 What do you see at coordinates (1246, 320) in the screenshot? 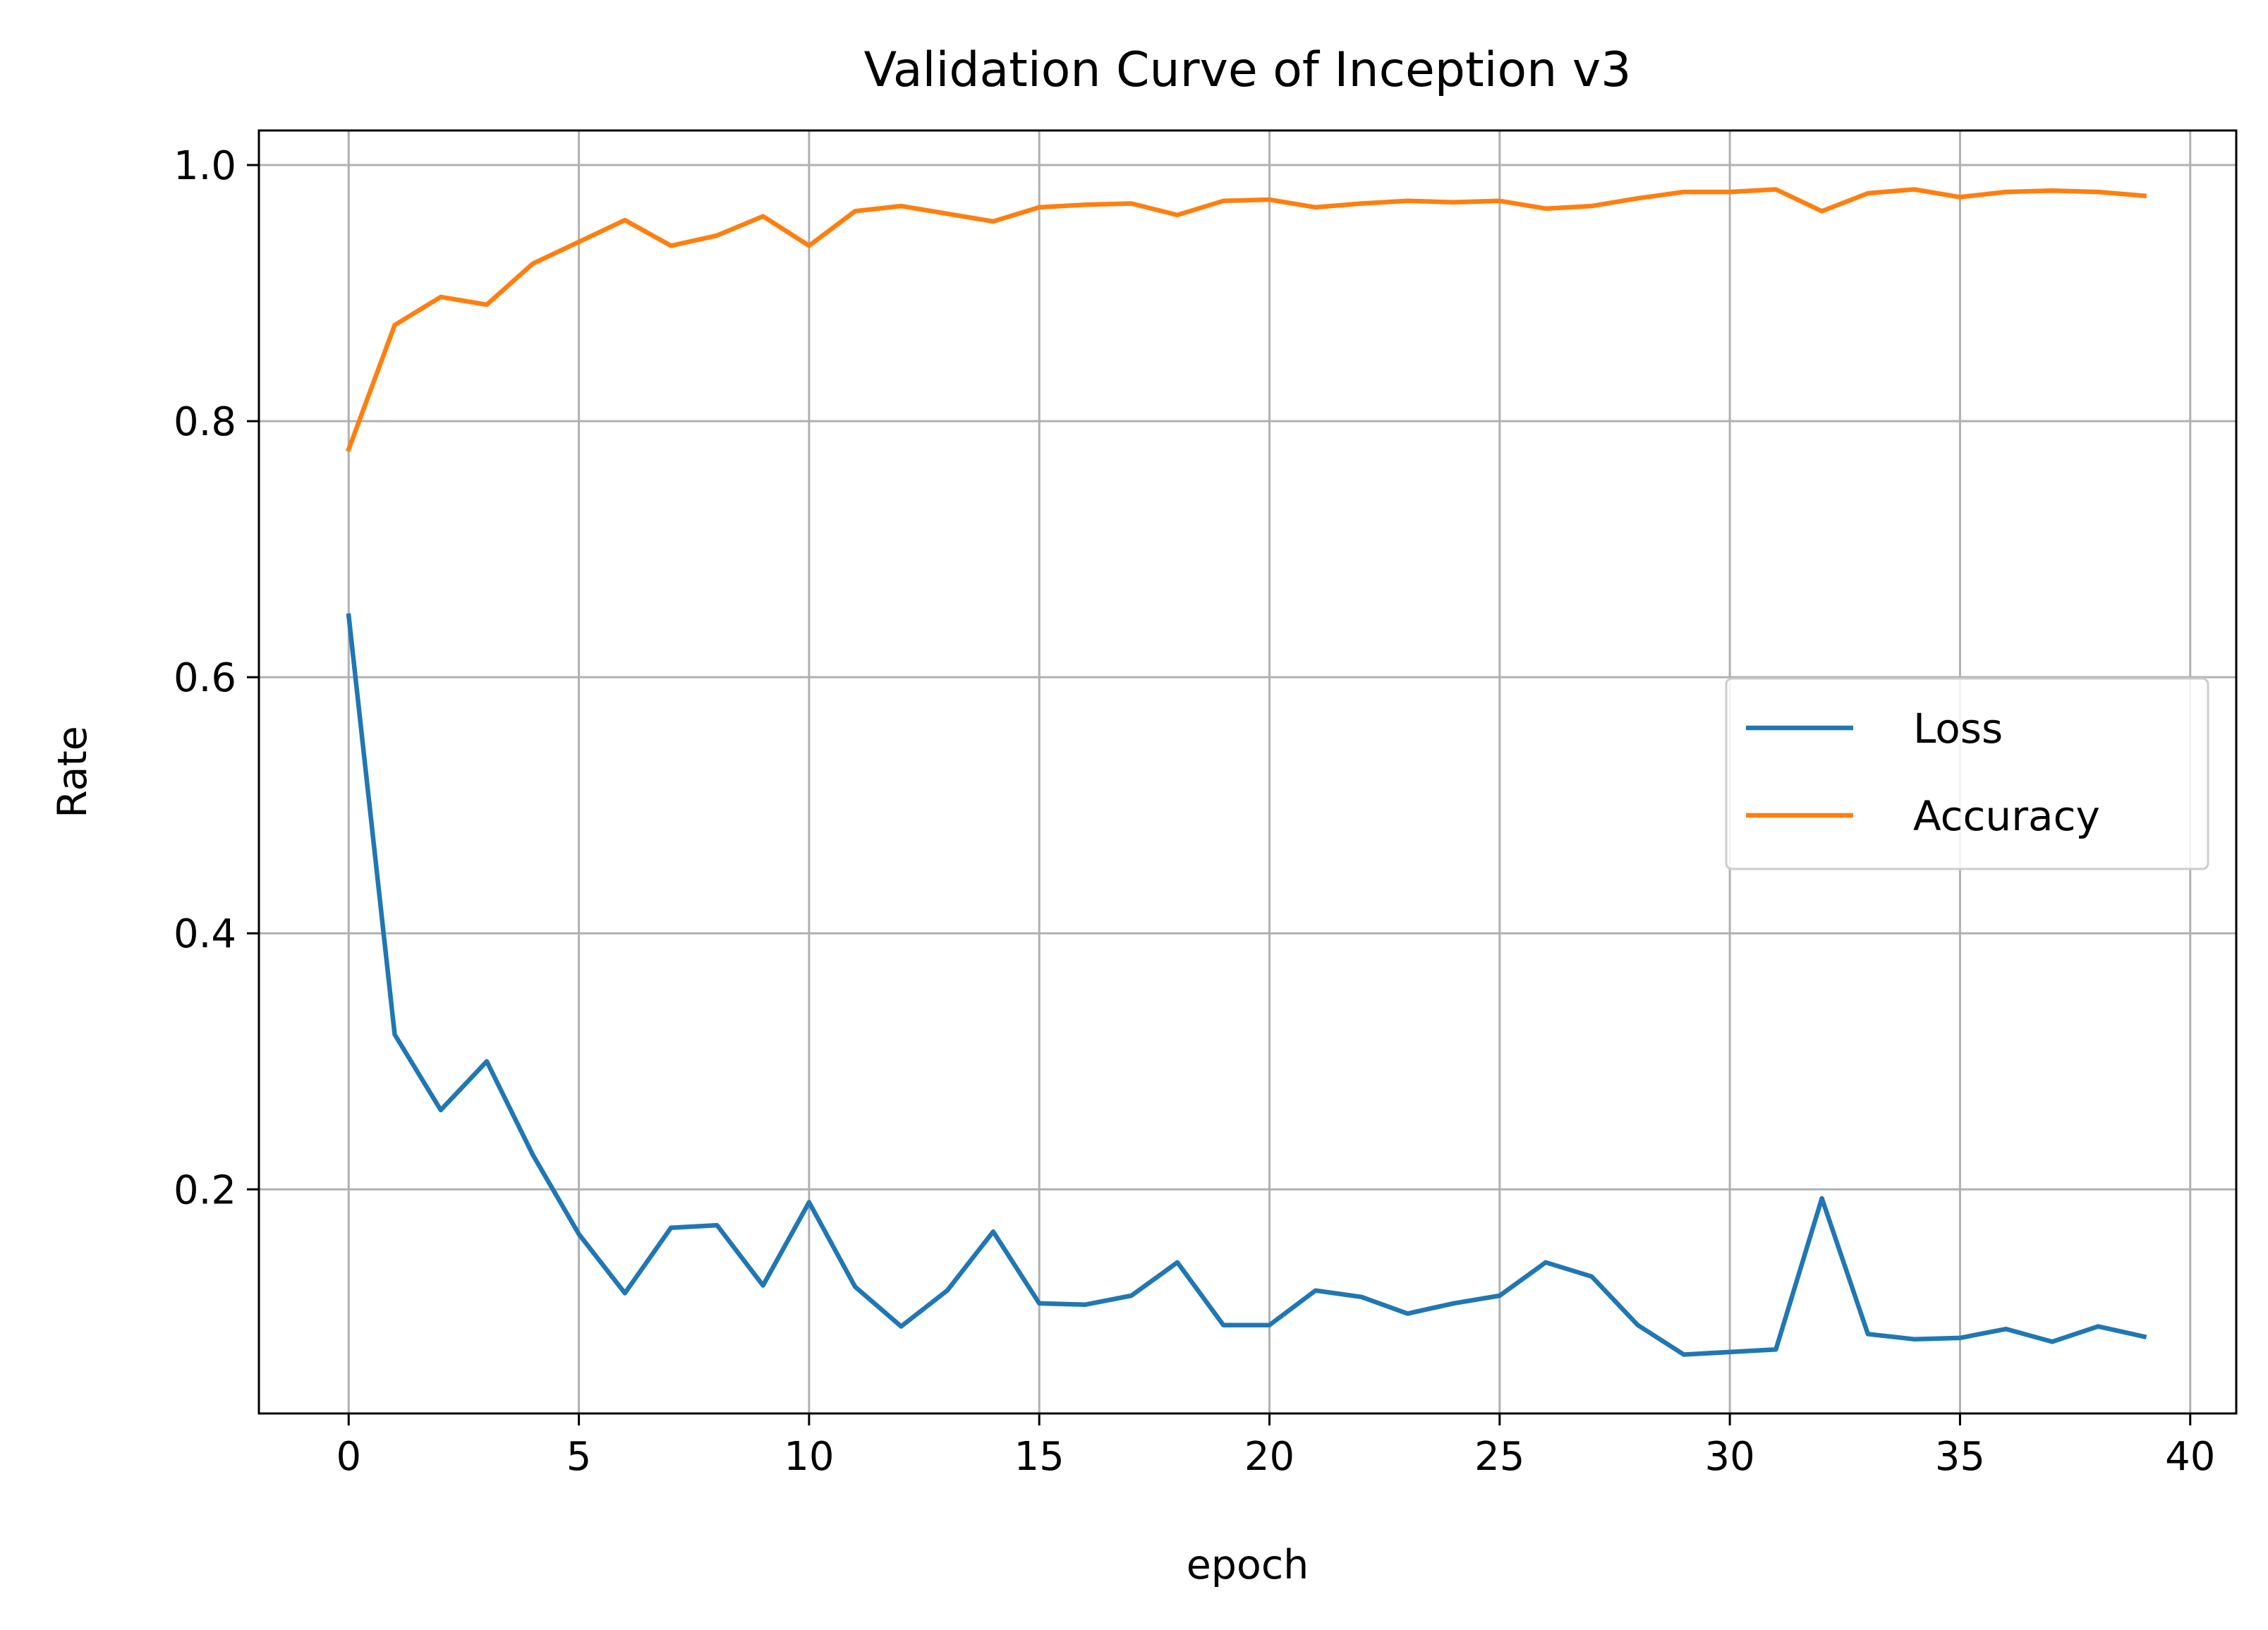
I see `series-line-accuracy` at bounding box center [1246, 320].